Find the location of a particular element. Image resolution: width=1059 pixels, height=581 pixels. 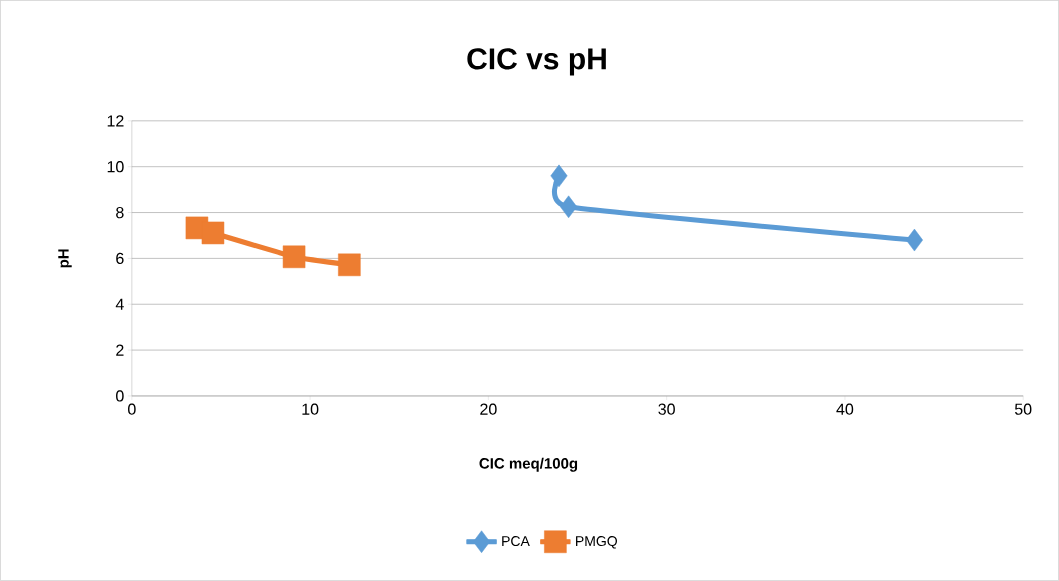

y-tick-label: 8 is located at coordinates (120, 212).